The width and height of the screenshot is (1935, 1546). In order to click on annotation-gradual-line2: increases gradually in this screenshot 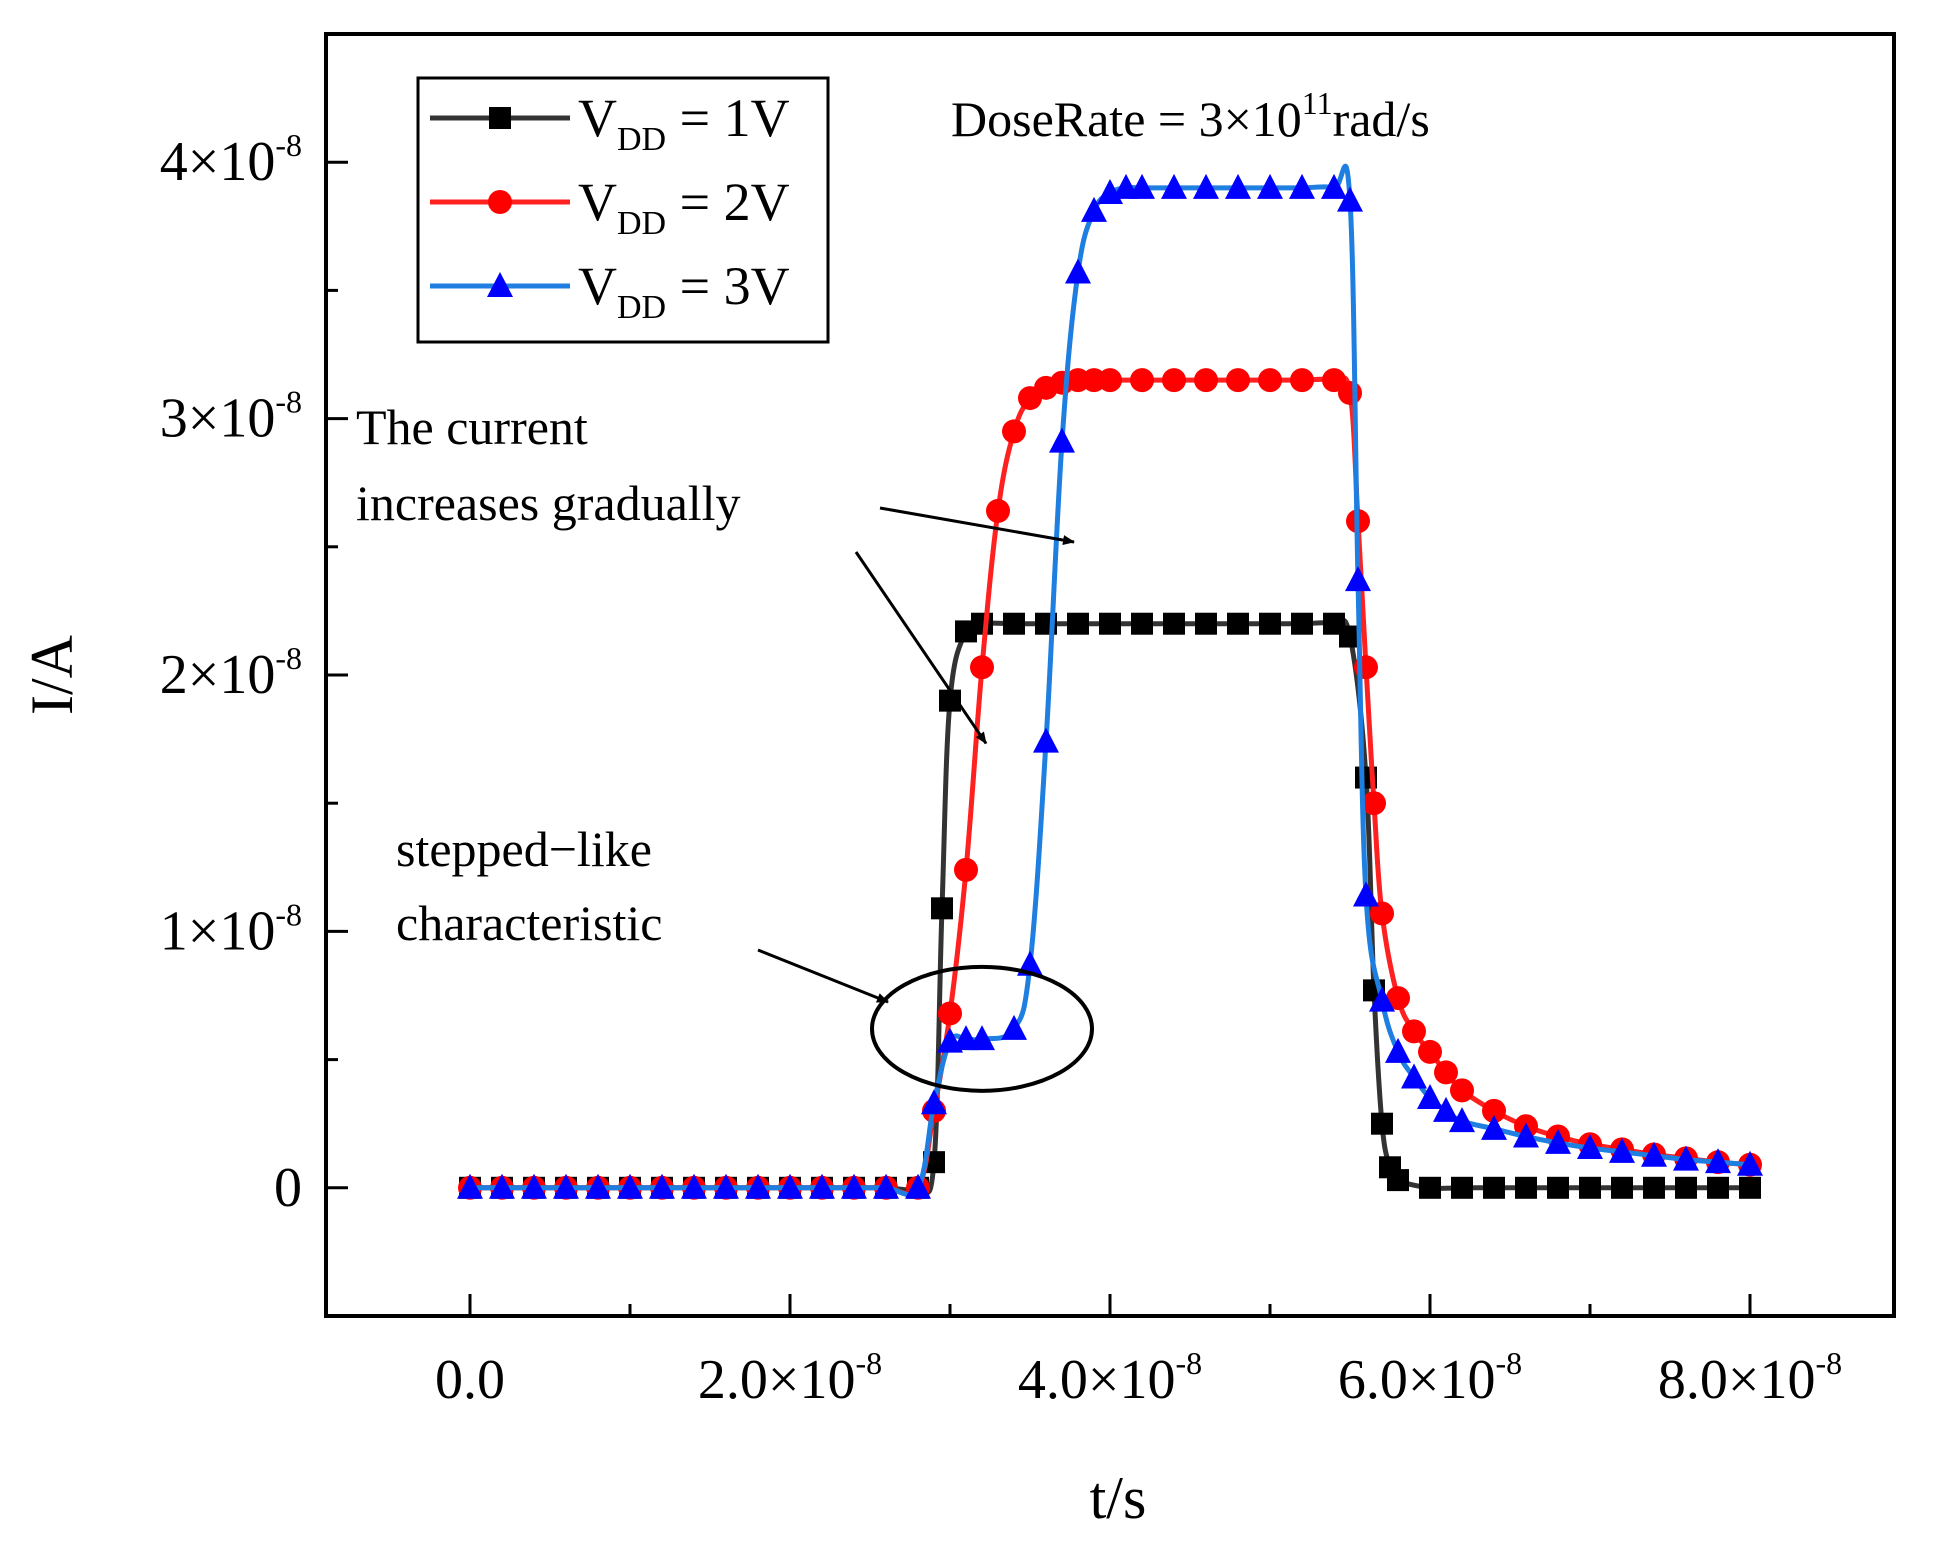, I will do `click(548, 503)`.